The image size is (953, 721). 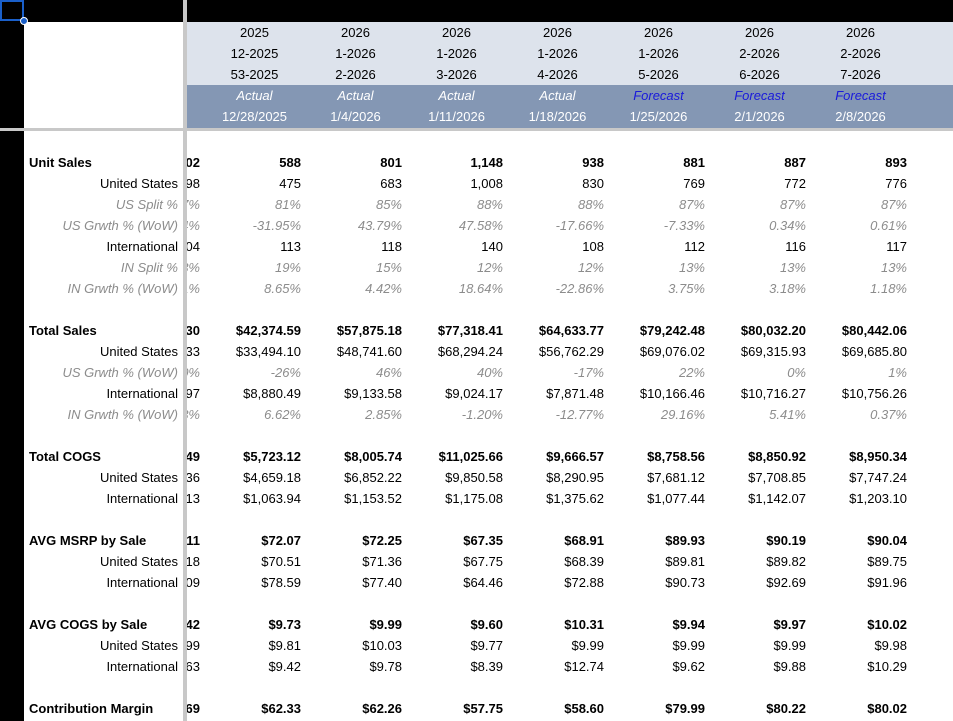 I want to click on value-cell: 8.65%, so click(x=282, y=288).